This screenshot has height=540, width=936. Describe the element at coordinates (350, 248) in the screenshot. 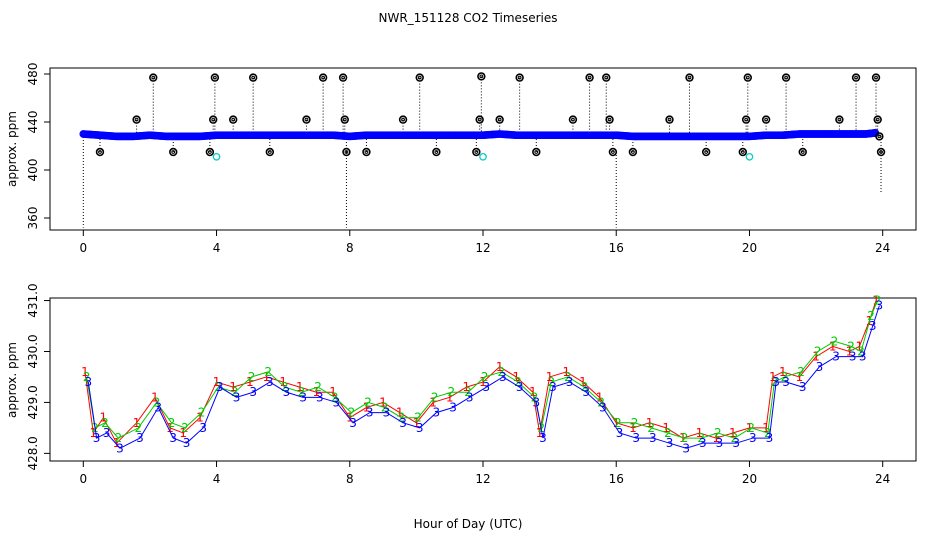

I see `x-tick-label: 8` at that location.